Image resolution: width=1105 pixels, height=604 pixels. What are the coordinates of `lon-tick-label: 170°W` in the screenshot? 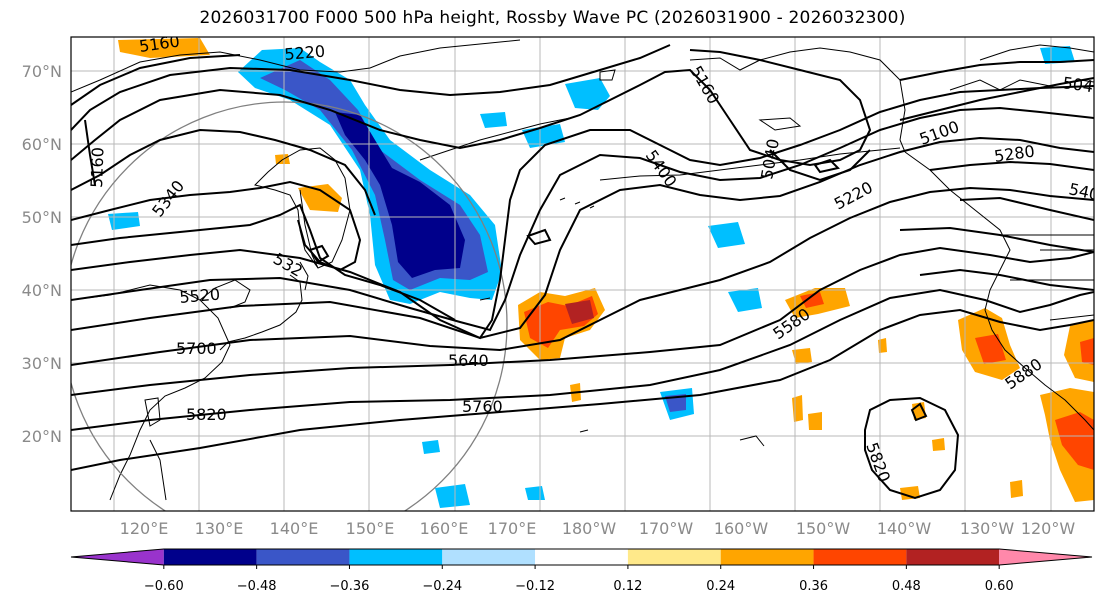 It's located at (666, 528).